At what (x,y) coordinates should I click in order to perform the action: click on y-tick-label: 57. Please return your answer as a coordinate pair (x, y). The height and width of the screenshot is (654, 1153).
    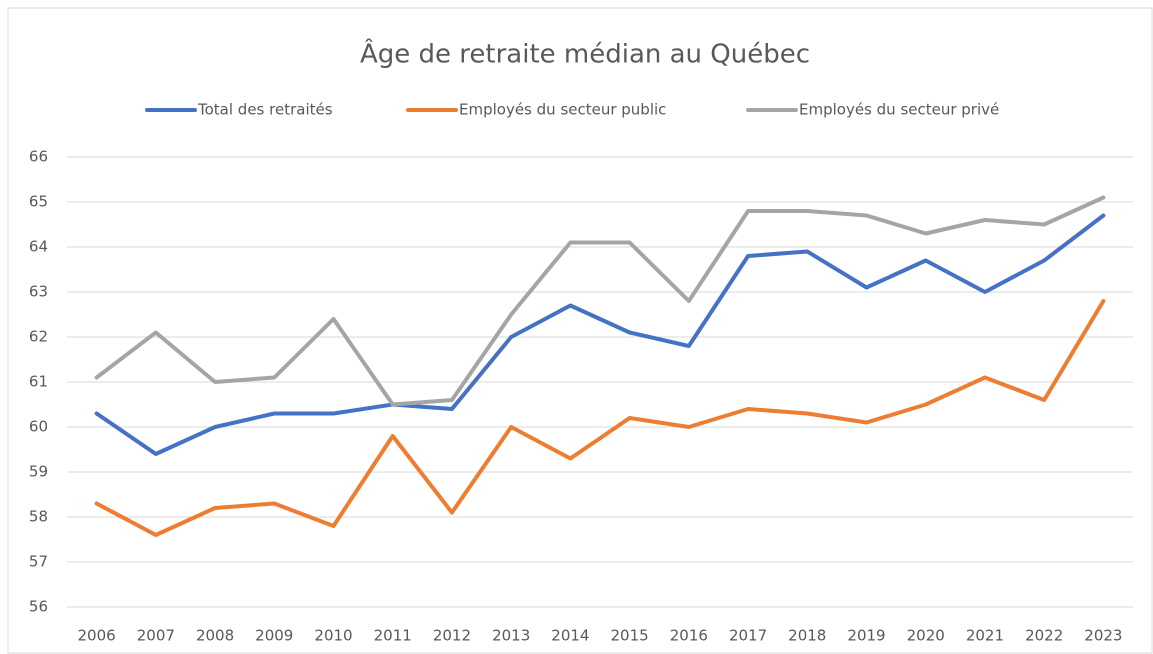
    Looking at the image, I should click on (38, 562).